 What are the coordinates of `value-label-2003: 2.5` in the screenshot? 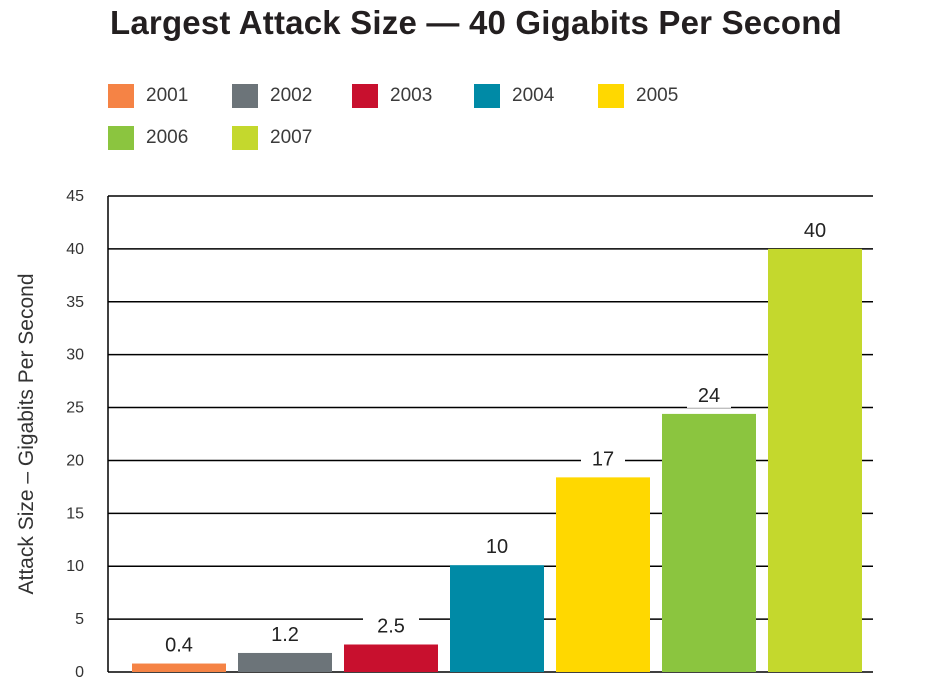 It's located at (391, 626).